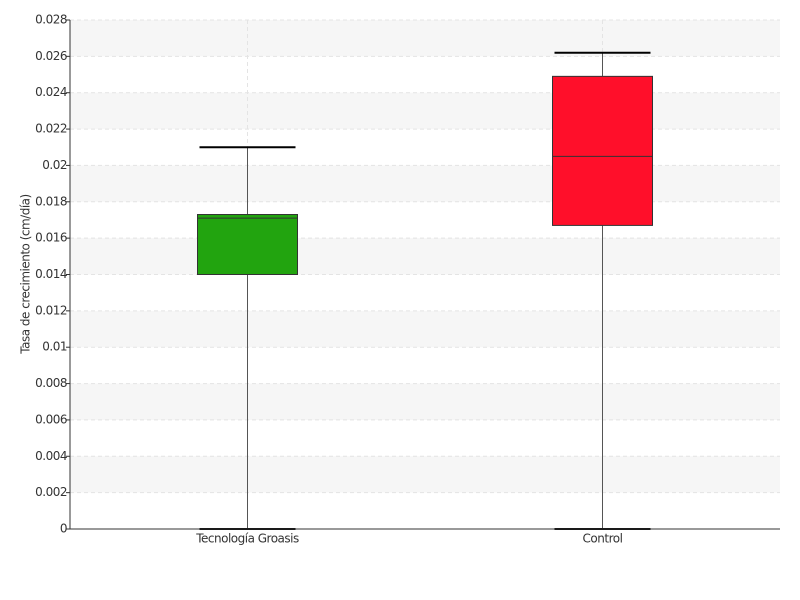  I want to click on x-tick-label: Control, so click(603, 539).